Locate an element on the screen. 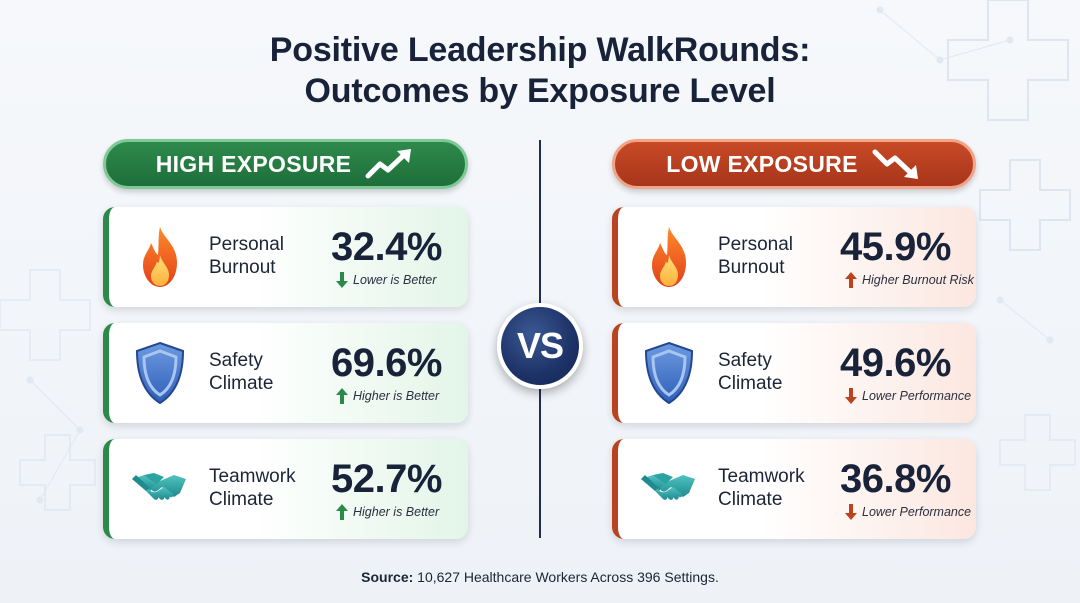 This screenshot has height=603, width=1080. trend-up-arrow-icon is located at coordinates (388, 164).